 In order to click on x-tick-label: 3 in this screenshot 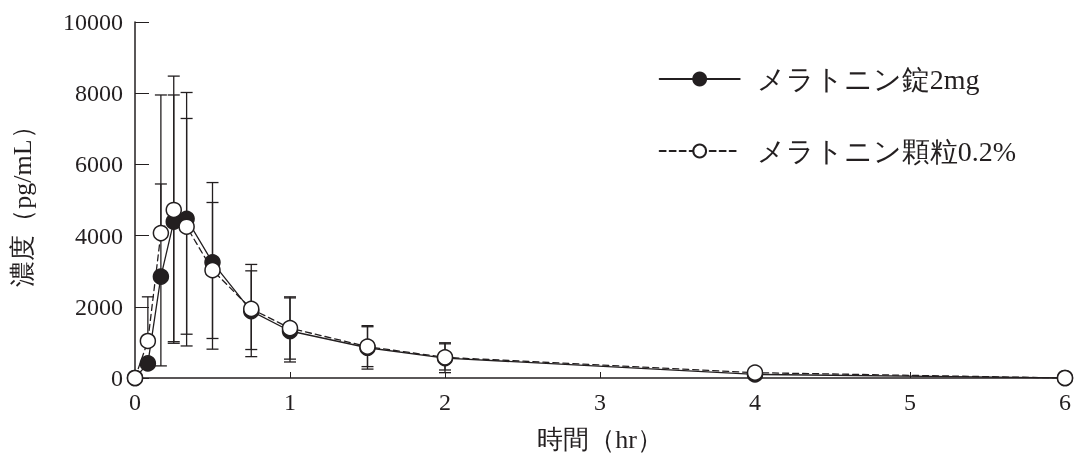, I will do `click(600, 402)`.